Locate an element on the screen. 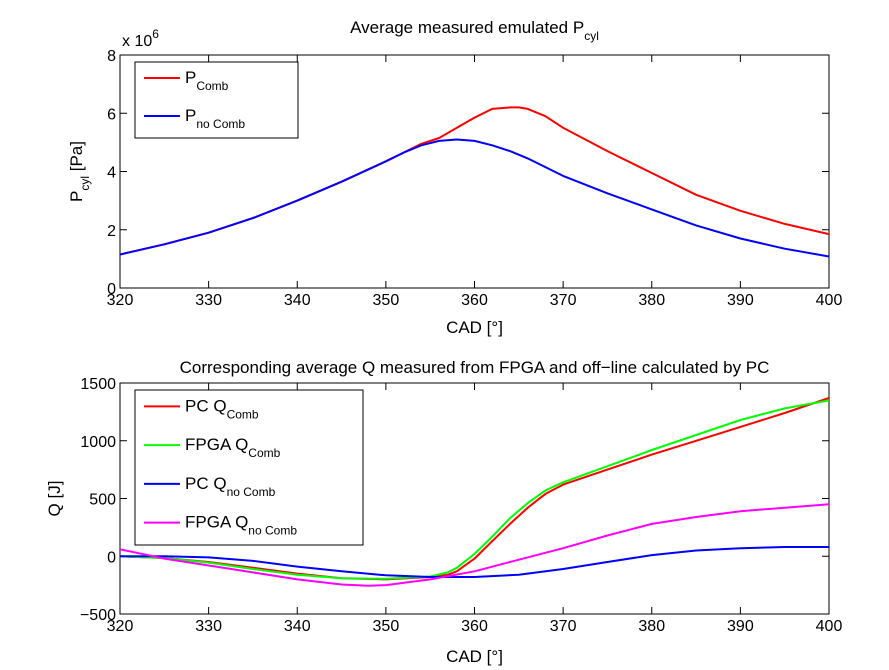 Image resolution: width=889 pixels, height=670 pixels. y-tick-label: 2 is located at coordinates (111, 231).